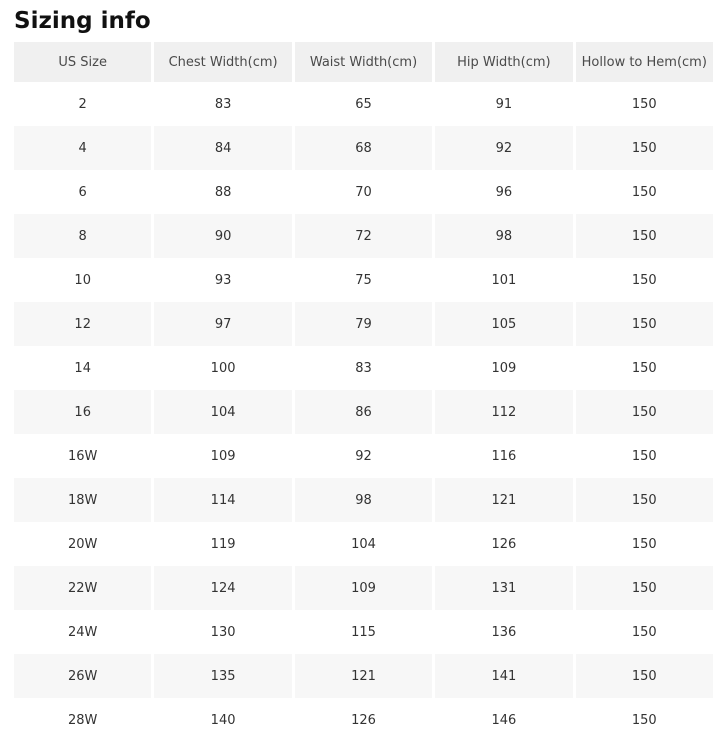  I want to click on table-cell: 114, so click(223, 500).